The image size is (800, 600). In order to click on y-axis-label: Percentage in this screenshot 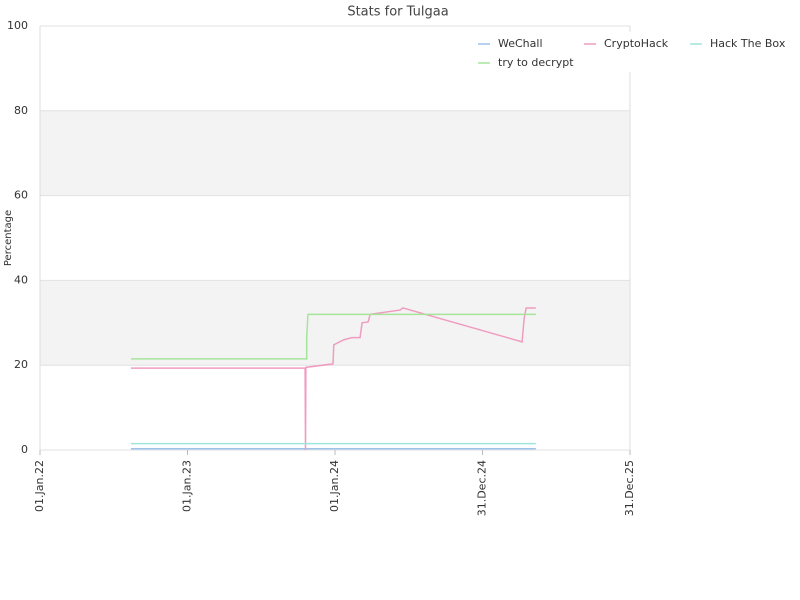, I will do `click(8, 238)`.